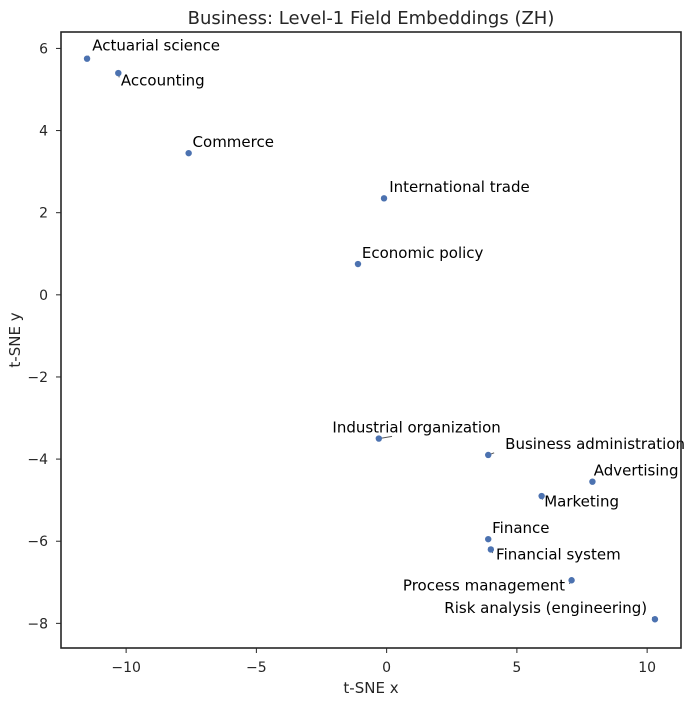  I want to click on y-tick-label: 6, so click(43, 49).